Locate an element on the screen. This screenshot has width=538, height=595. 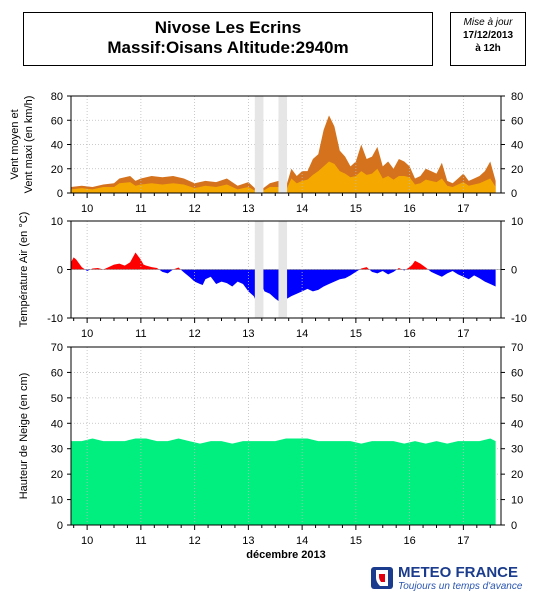
update-time: à 12h is located at coordinates (488, 48).